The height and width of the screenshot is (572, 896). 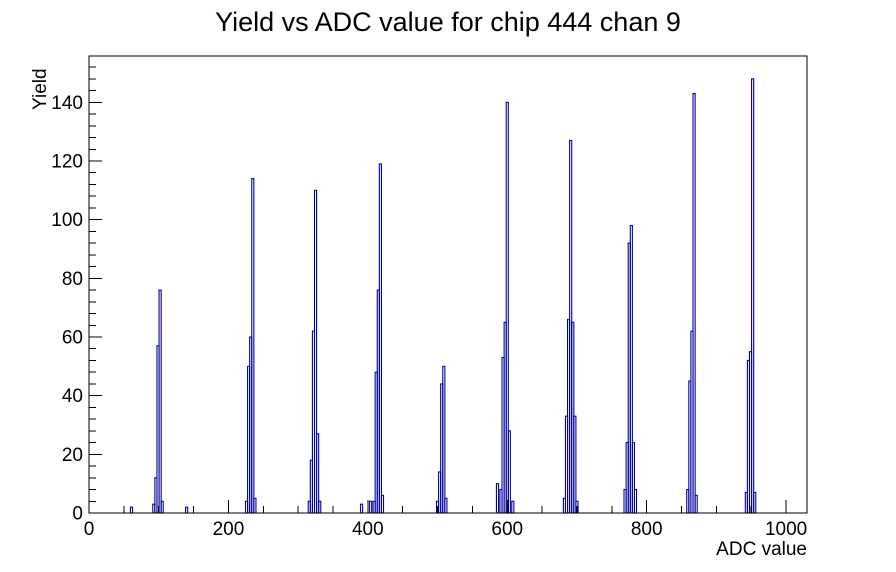 What do you see at coordinates (67, 220) in the screenshot?
I see `y-tick-label: 100` at bounding box center [67, 220].